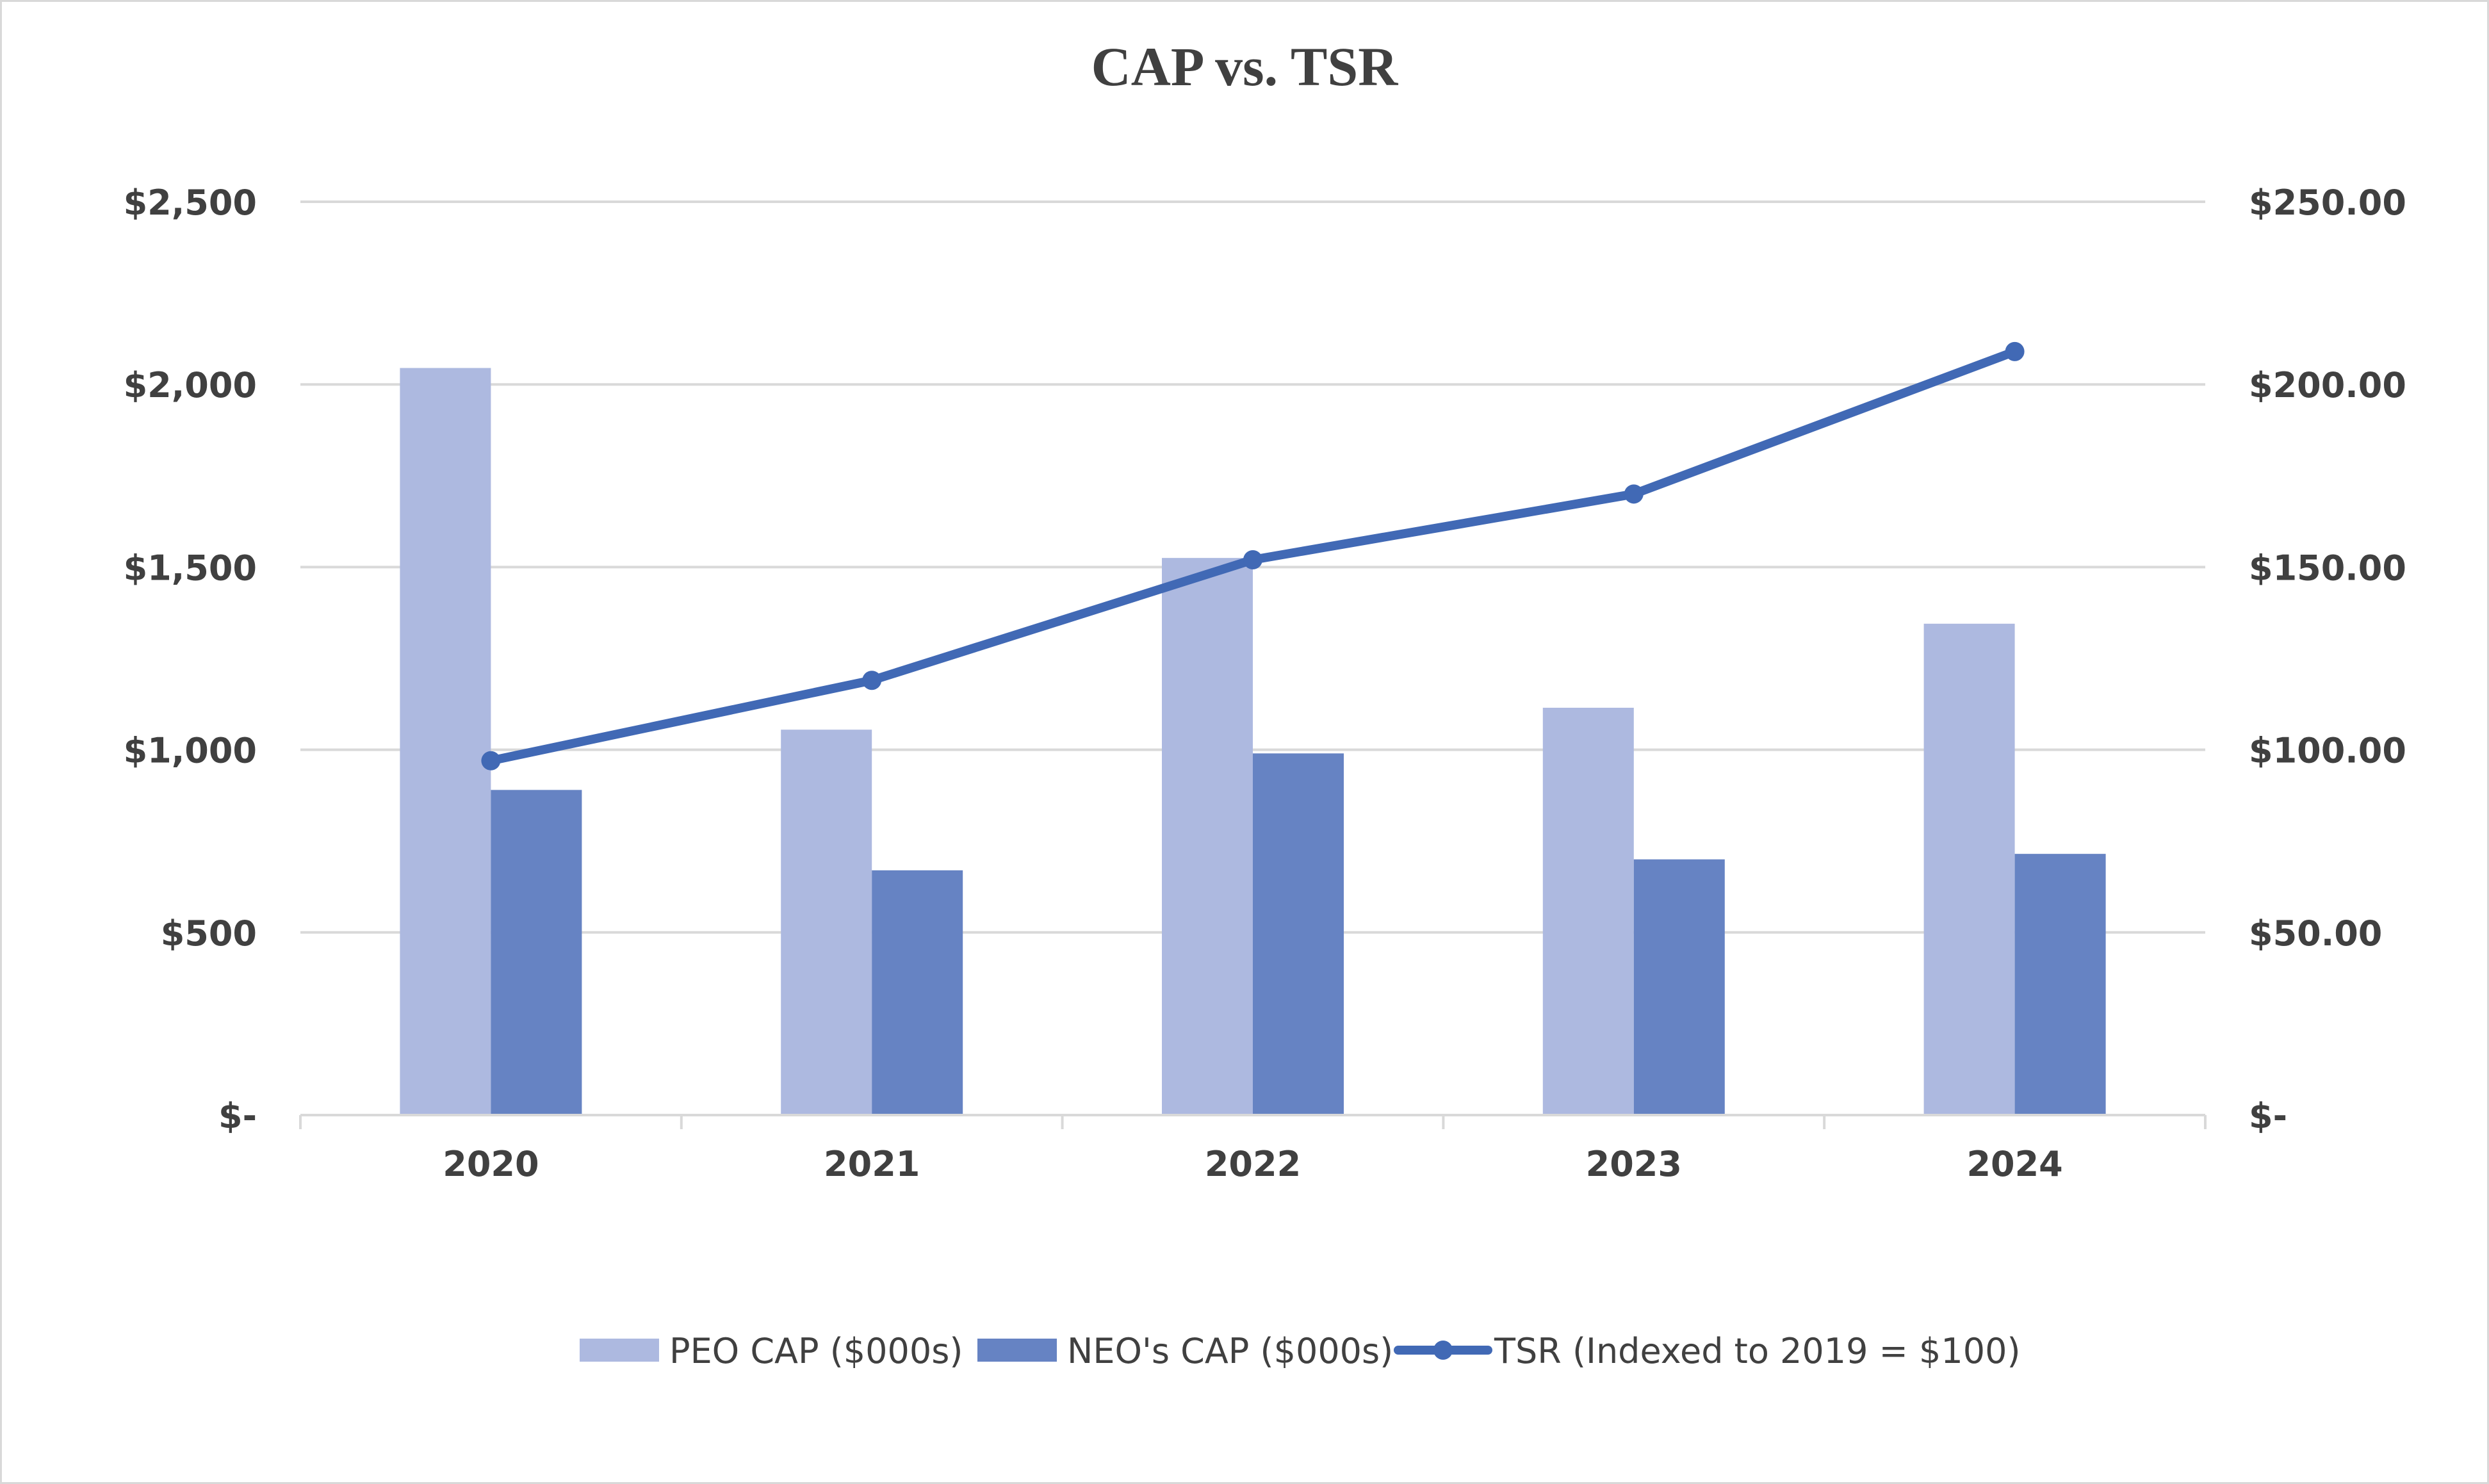 This screenshot has height=1484, width=2489. Describe the element at coordinates (2268, 1116) in the screenshot. I see `y-right-tick-label: $-` at that location.